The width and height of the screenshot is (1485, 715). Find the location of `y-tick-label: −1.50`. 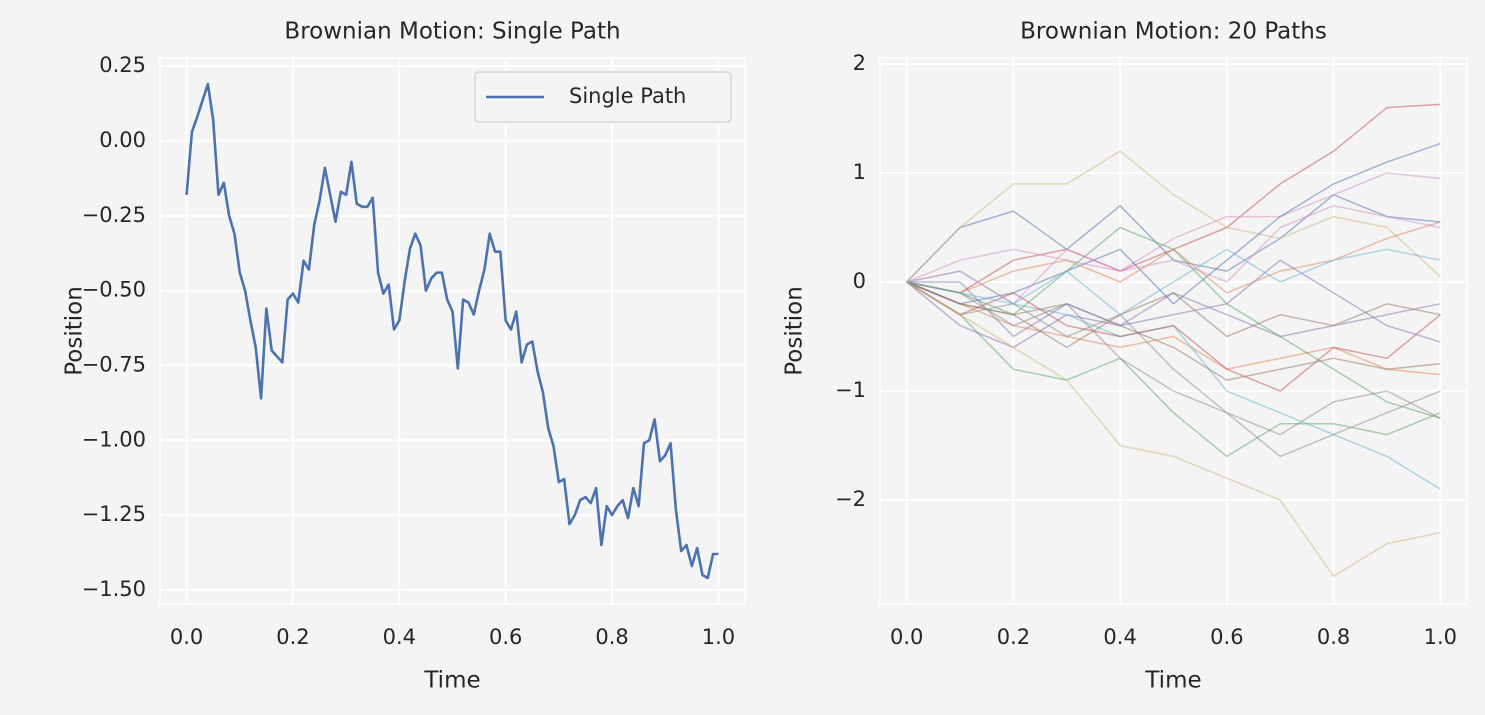

y-tick-label: −1.50 is located at coordinates (114, 589).